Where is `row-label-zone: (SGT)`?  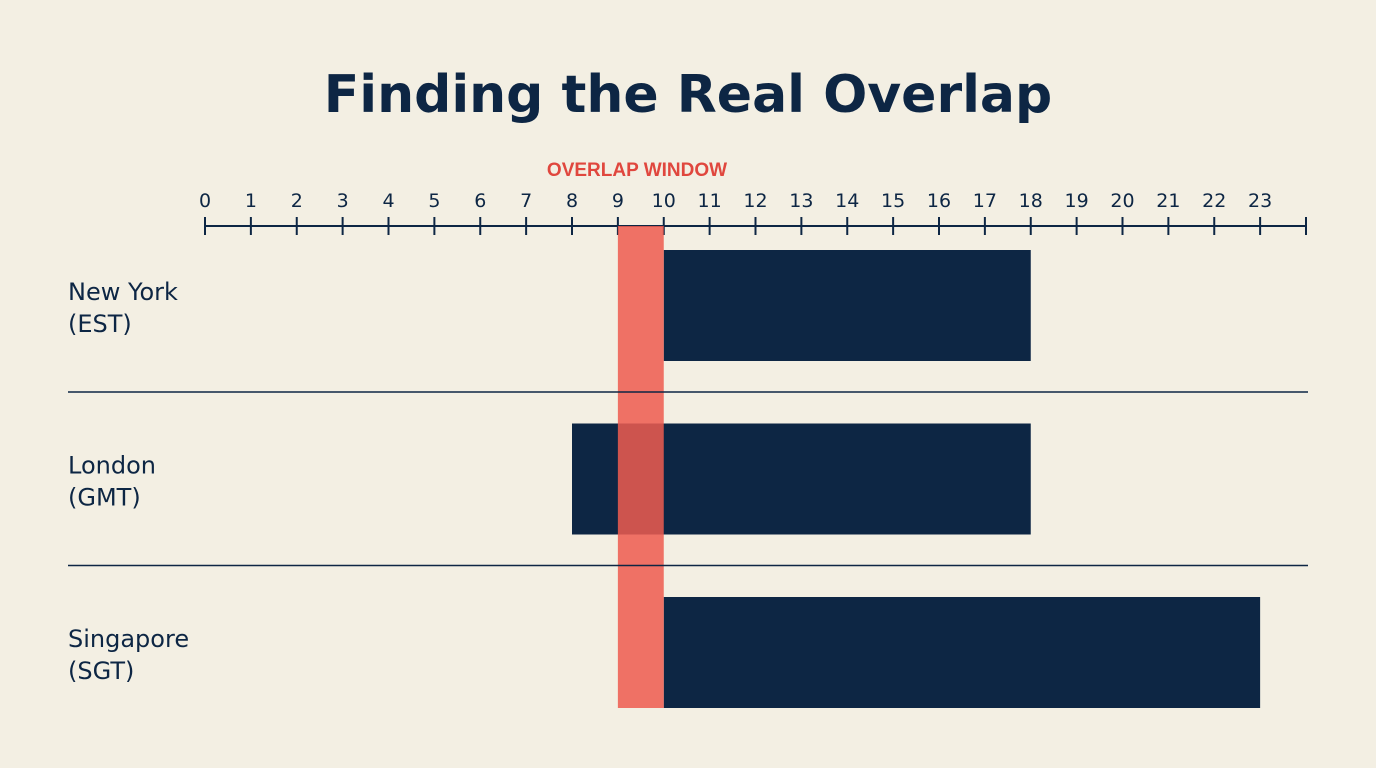 row-label-zone: (SGT) is located at coordinates (101, 671).